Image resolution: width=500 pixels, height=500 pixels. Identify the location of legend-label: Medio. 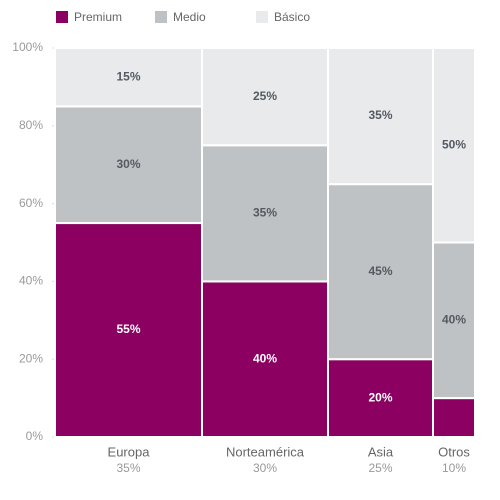
(189, 17).